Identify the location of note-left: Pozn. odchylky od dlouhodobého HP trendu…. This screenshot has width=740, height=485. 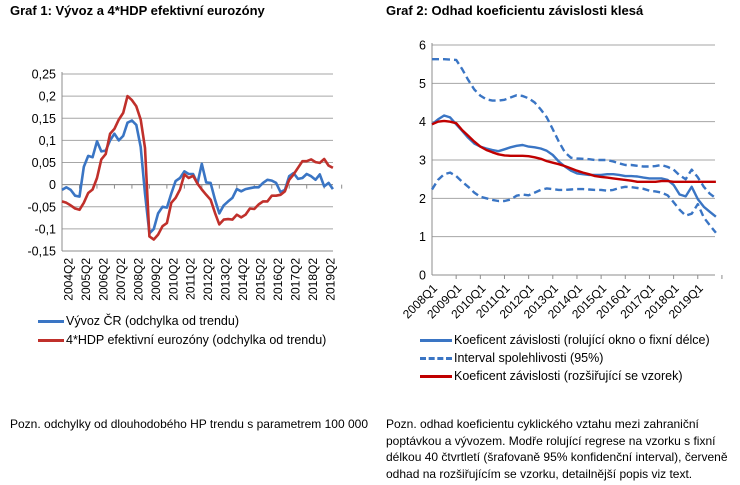
(189, 424).